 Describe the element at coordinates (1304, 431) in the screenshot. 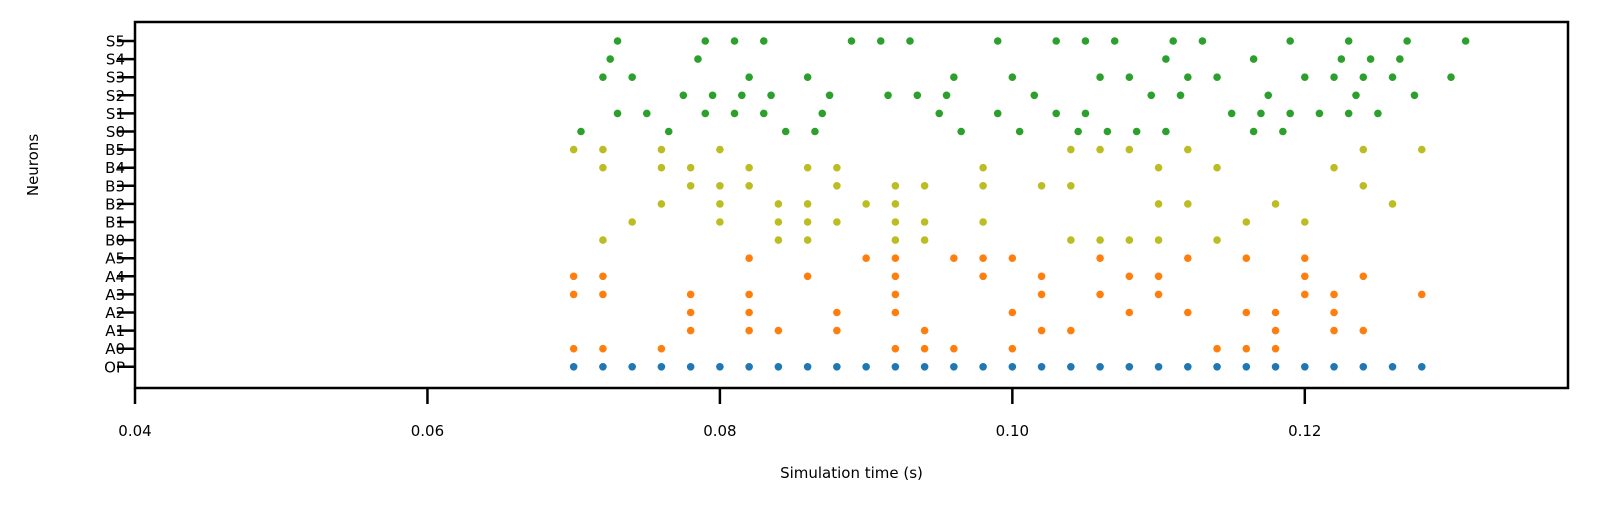

I see `x-tick-label: 0.12` at that location.